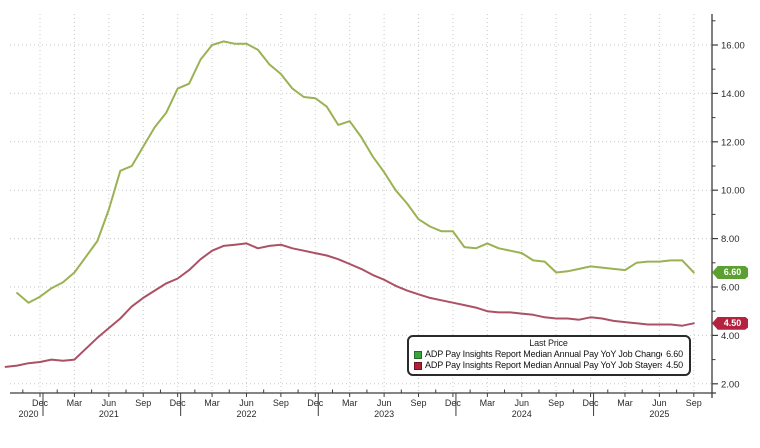  What do you see at coordinates (418, 354) in the screenshot?
I see `legend-swatch-job-changers` at bounding box center [418, 354].